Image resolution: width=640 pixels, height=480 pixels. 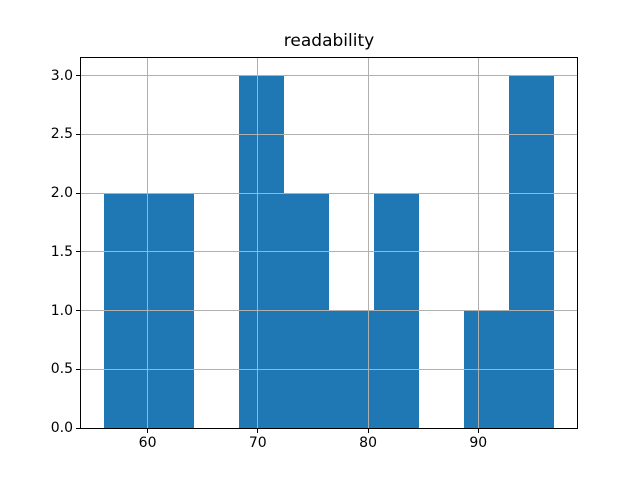 I want to click on y-tick-label: 1.0, so click(x=61, y=310).